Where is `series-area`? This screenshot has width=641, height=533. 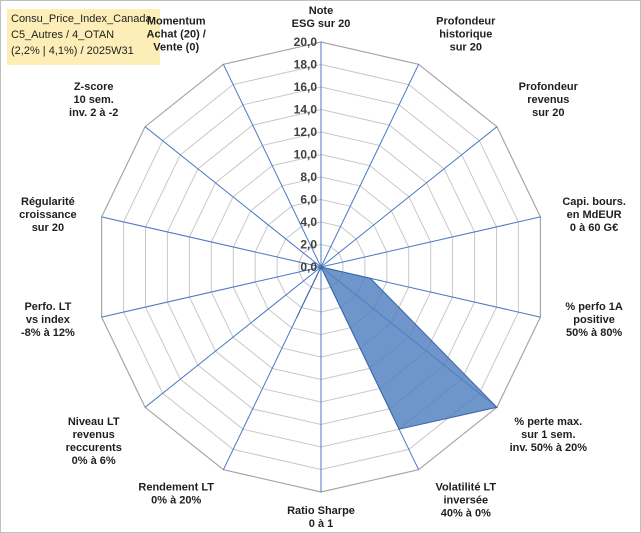 series-area is located at coordinates (397, 347).